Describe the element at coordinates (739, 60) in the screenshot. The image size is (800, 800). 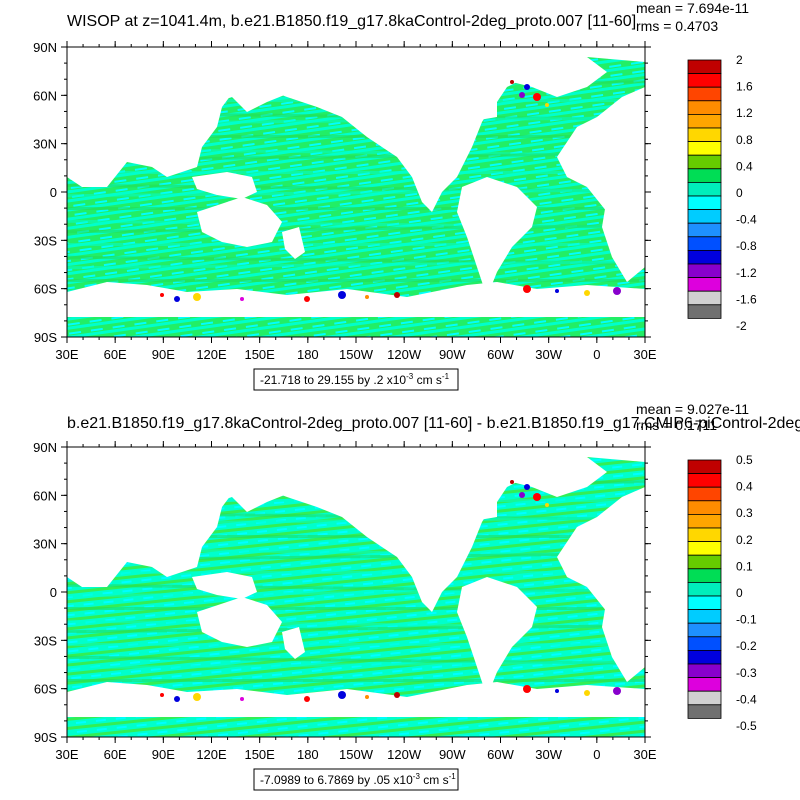
I see `colorbar-label: 2` at that location.